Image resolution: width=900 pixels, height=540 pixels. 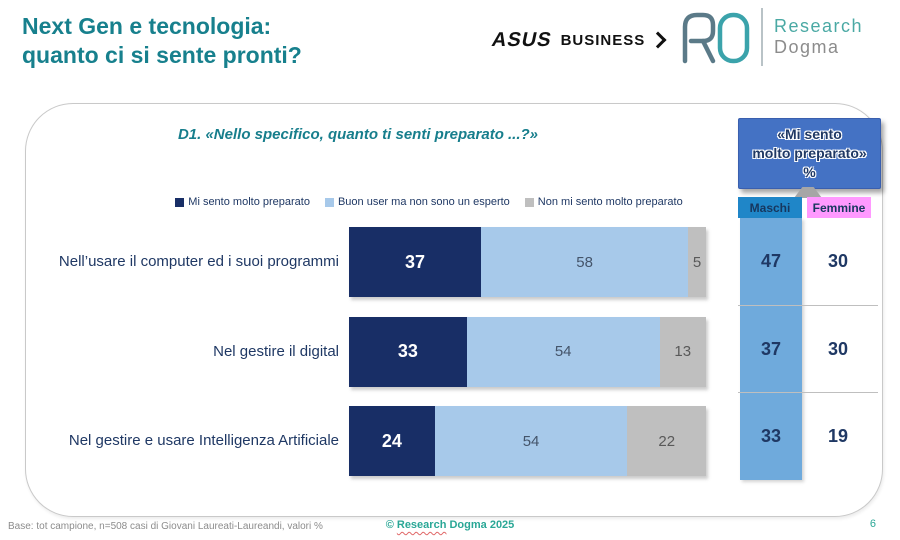 I want to click on stacked-bar: 37 58 5, so click(x=527, y=262).